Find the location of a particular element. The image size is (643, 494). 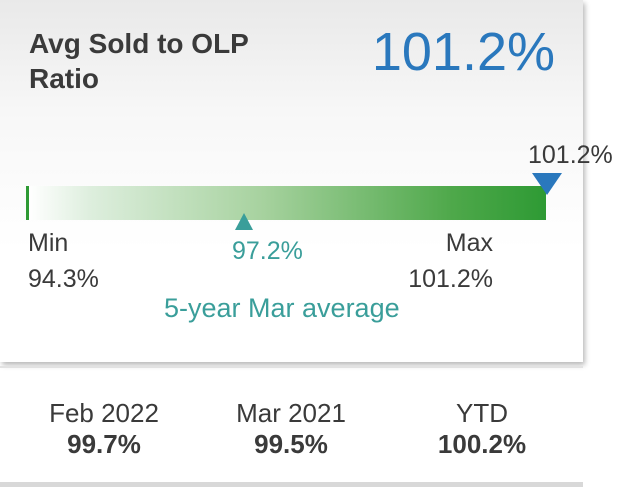

stat-value: 99.5% is located at coordinates (291, 444).